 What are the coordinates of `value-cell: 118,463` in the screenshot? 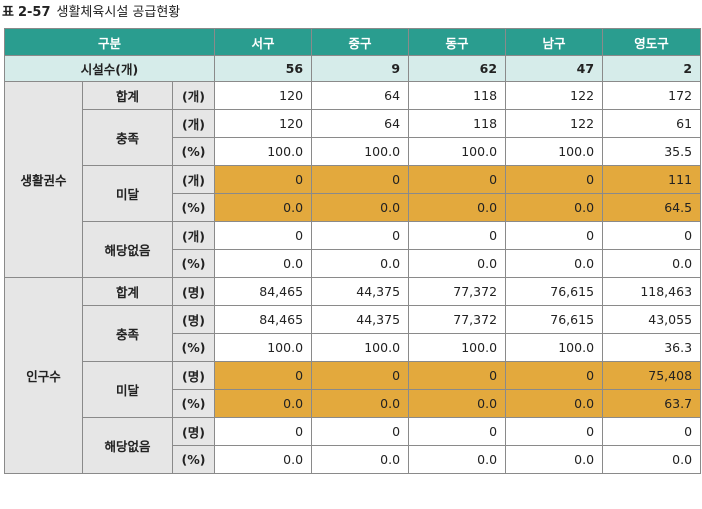 It's located at (652, 291).